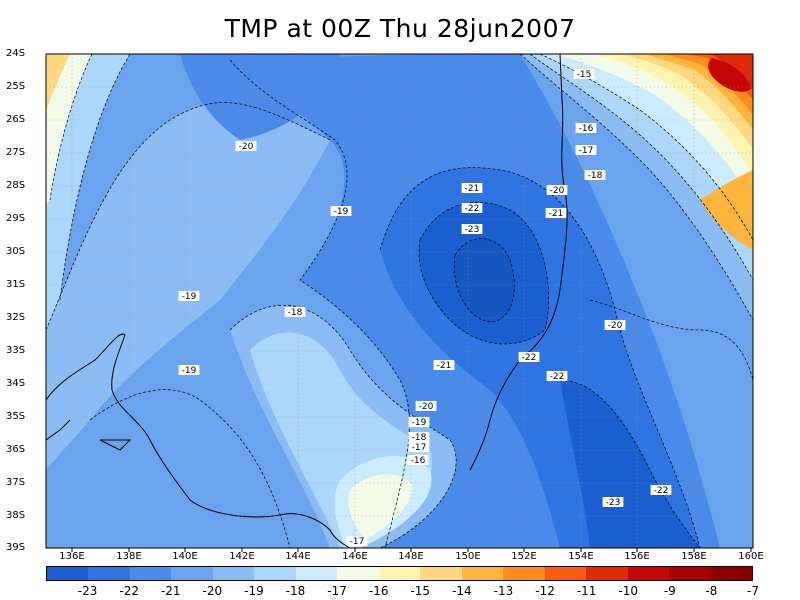 This screenshot has width=800, height=600. I want to click on field-nw-cold, so click(260, 97).